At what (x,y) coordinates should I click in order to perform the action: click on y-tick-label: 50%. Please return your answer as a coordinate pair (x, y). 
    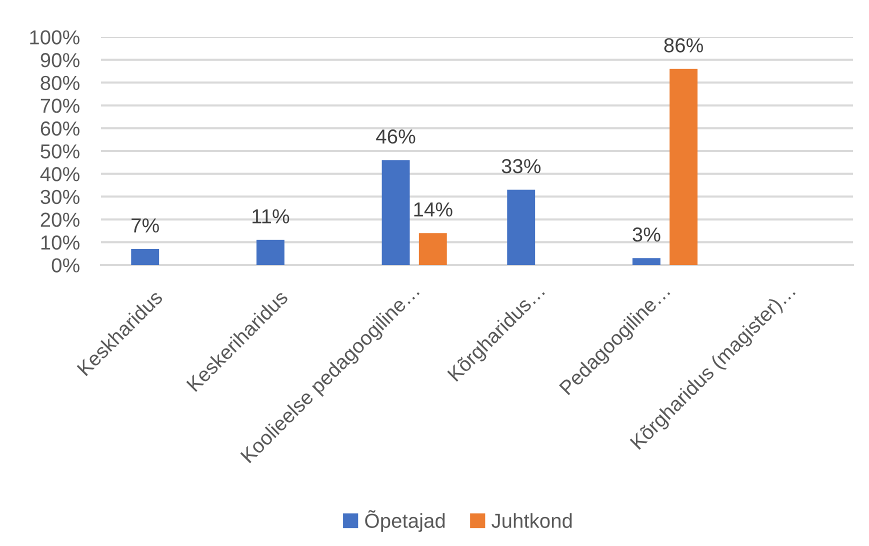
    Looking at the image, I should click on (60, 151).